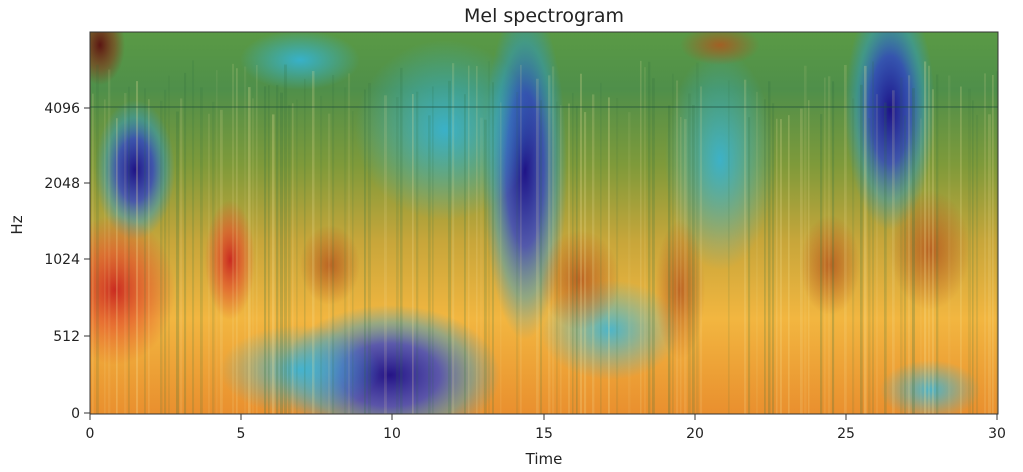  Describe the element at coordinates (49, 261) in the screenshot. I see `y-axis: 4096 2048 1024 512 0 Hz` at that location.